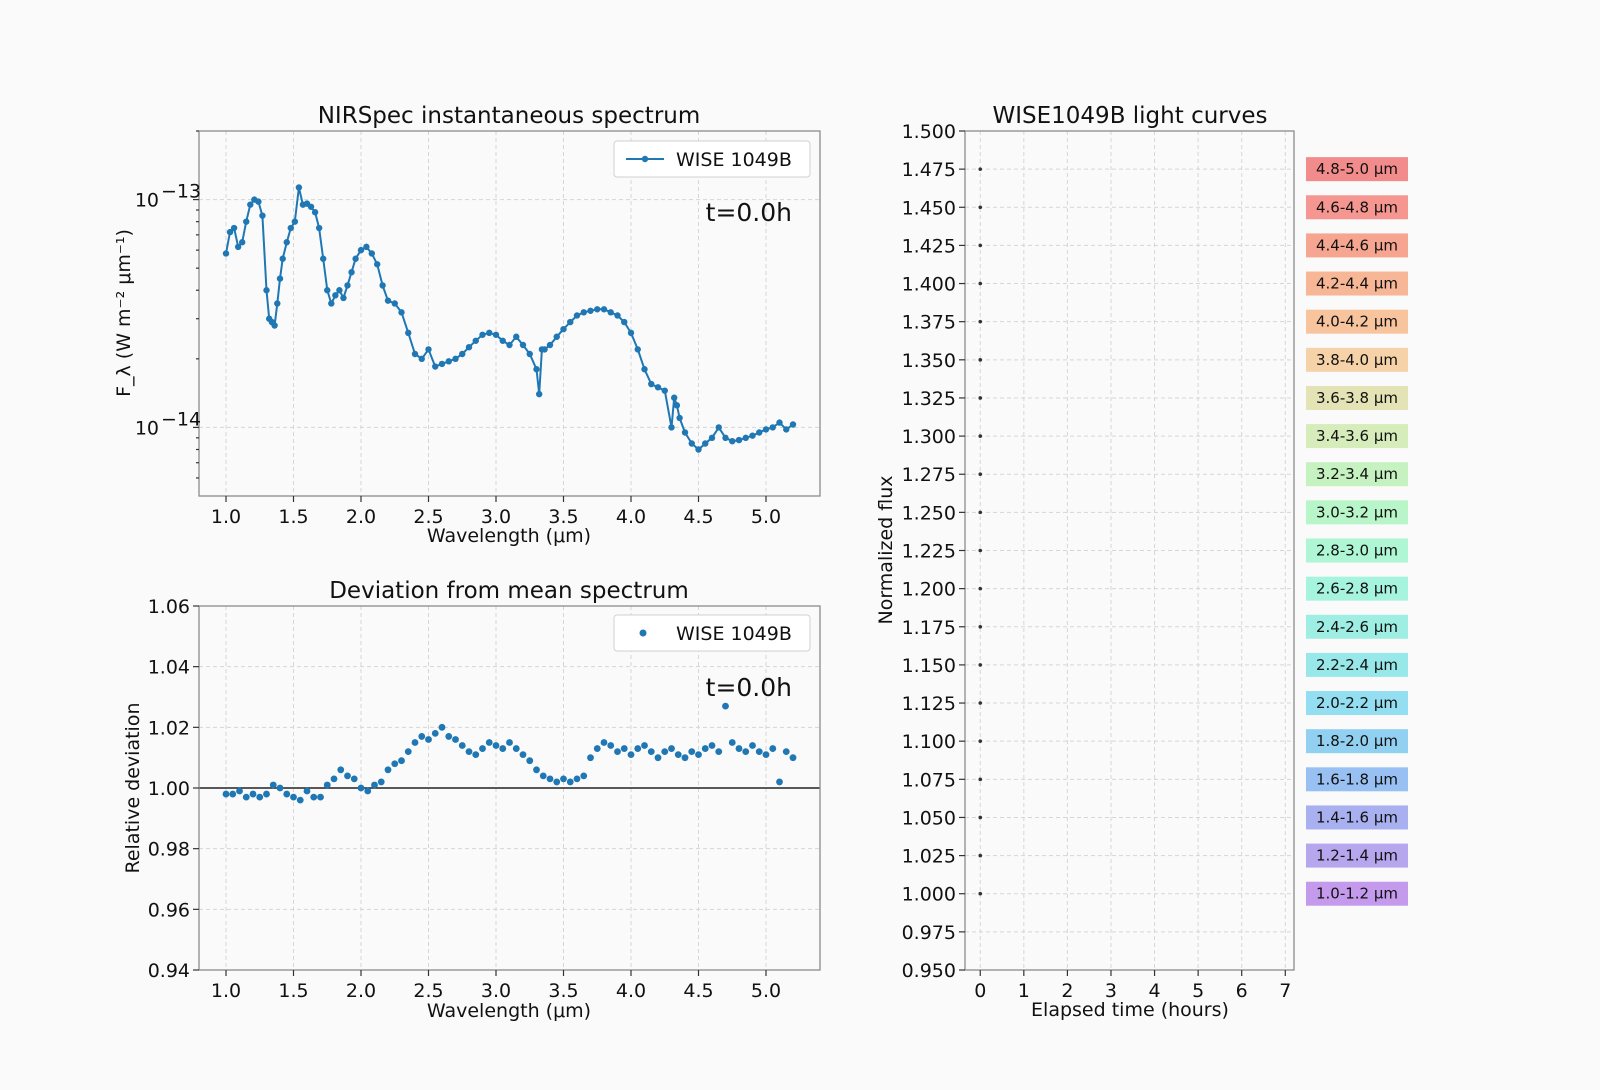 The height and width of the screenshot is (1090, 1600). Describe the element at coordinates (1357, 665) in the screenshot. I see `lightcurve-band-label: 2.2-2.4 μm` at that location.